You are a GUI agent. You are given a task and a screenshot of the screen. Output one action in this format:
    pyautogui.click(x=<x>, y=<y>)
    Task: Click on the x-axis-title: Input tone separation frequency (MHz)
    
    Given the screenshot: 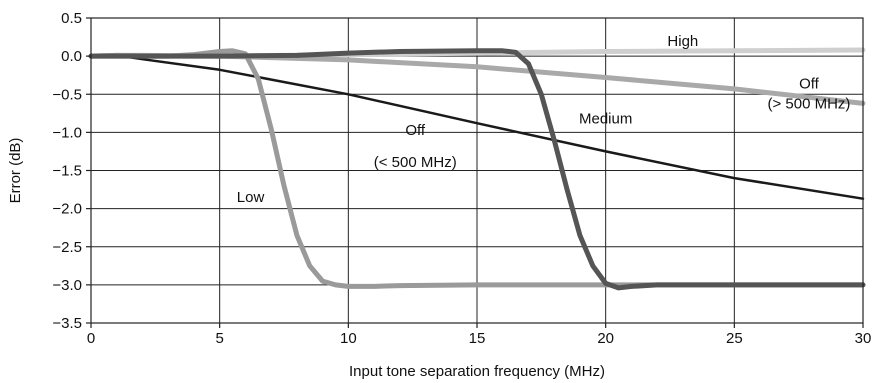 What is the action you would take?
    pyautogui.click(x=477, y=371)
    